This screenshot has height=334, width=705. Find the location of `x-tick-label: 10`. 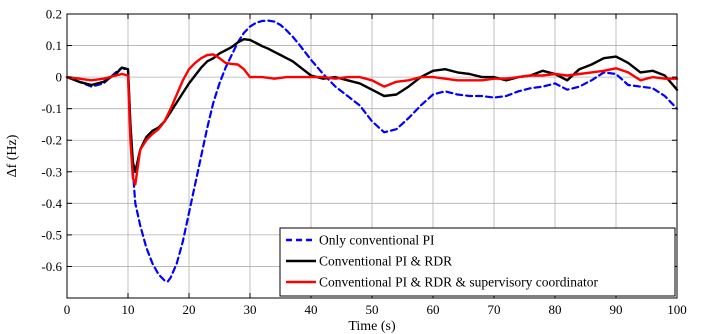

x-tick-label: 10 is located at coordinates (128, 309).